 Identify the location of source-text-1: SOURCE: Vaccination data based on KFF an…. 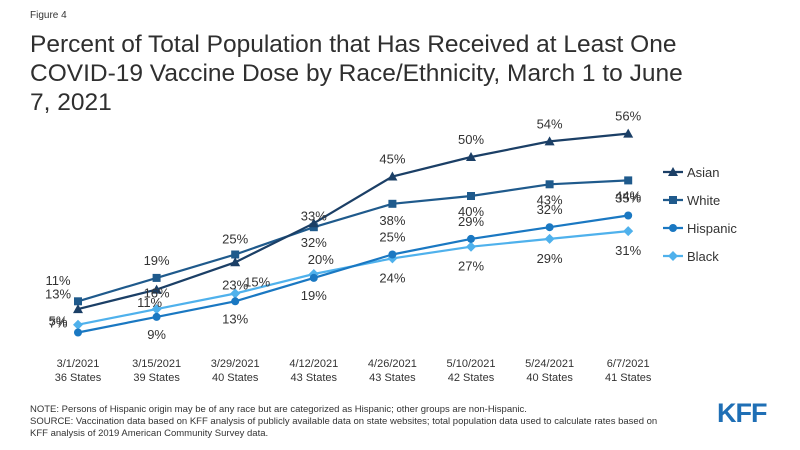
(344, 421).